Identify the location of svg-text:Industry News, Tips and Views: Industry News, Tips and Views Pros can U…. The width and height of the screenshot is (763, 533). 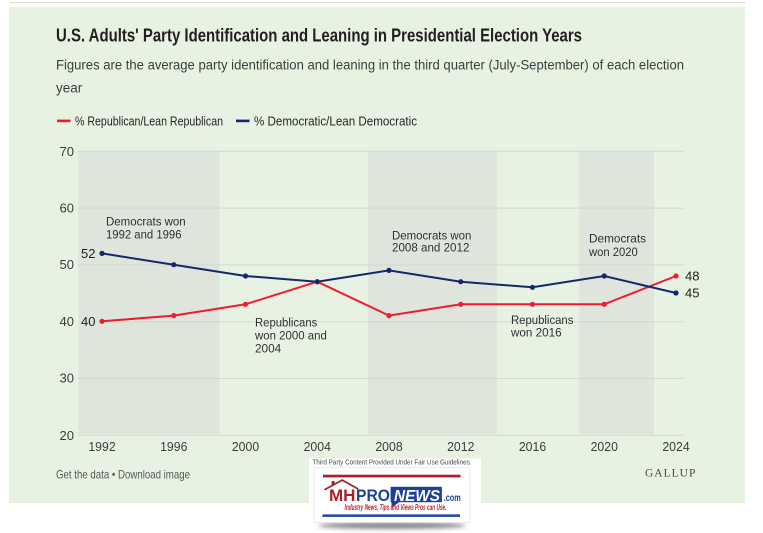
(396, 507).